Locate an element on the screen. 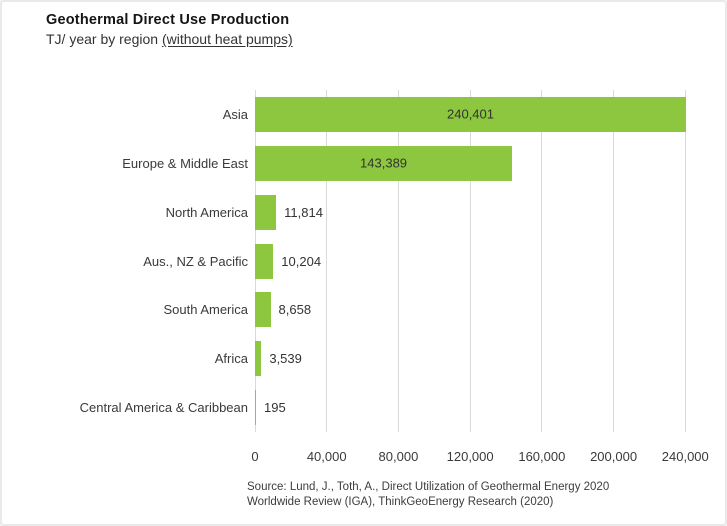  bar: 143,389 is located at coordinates (384, 163).